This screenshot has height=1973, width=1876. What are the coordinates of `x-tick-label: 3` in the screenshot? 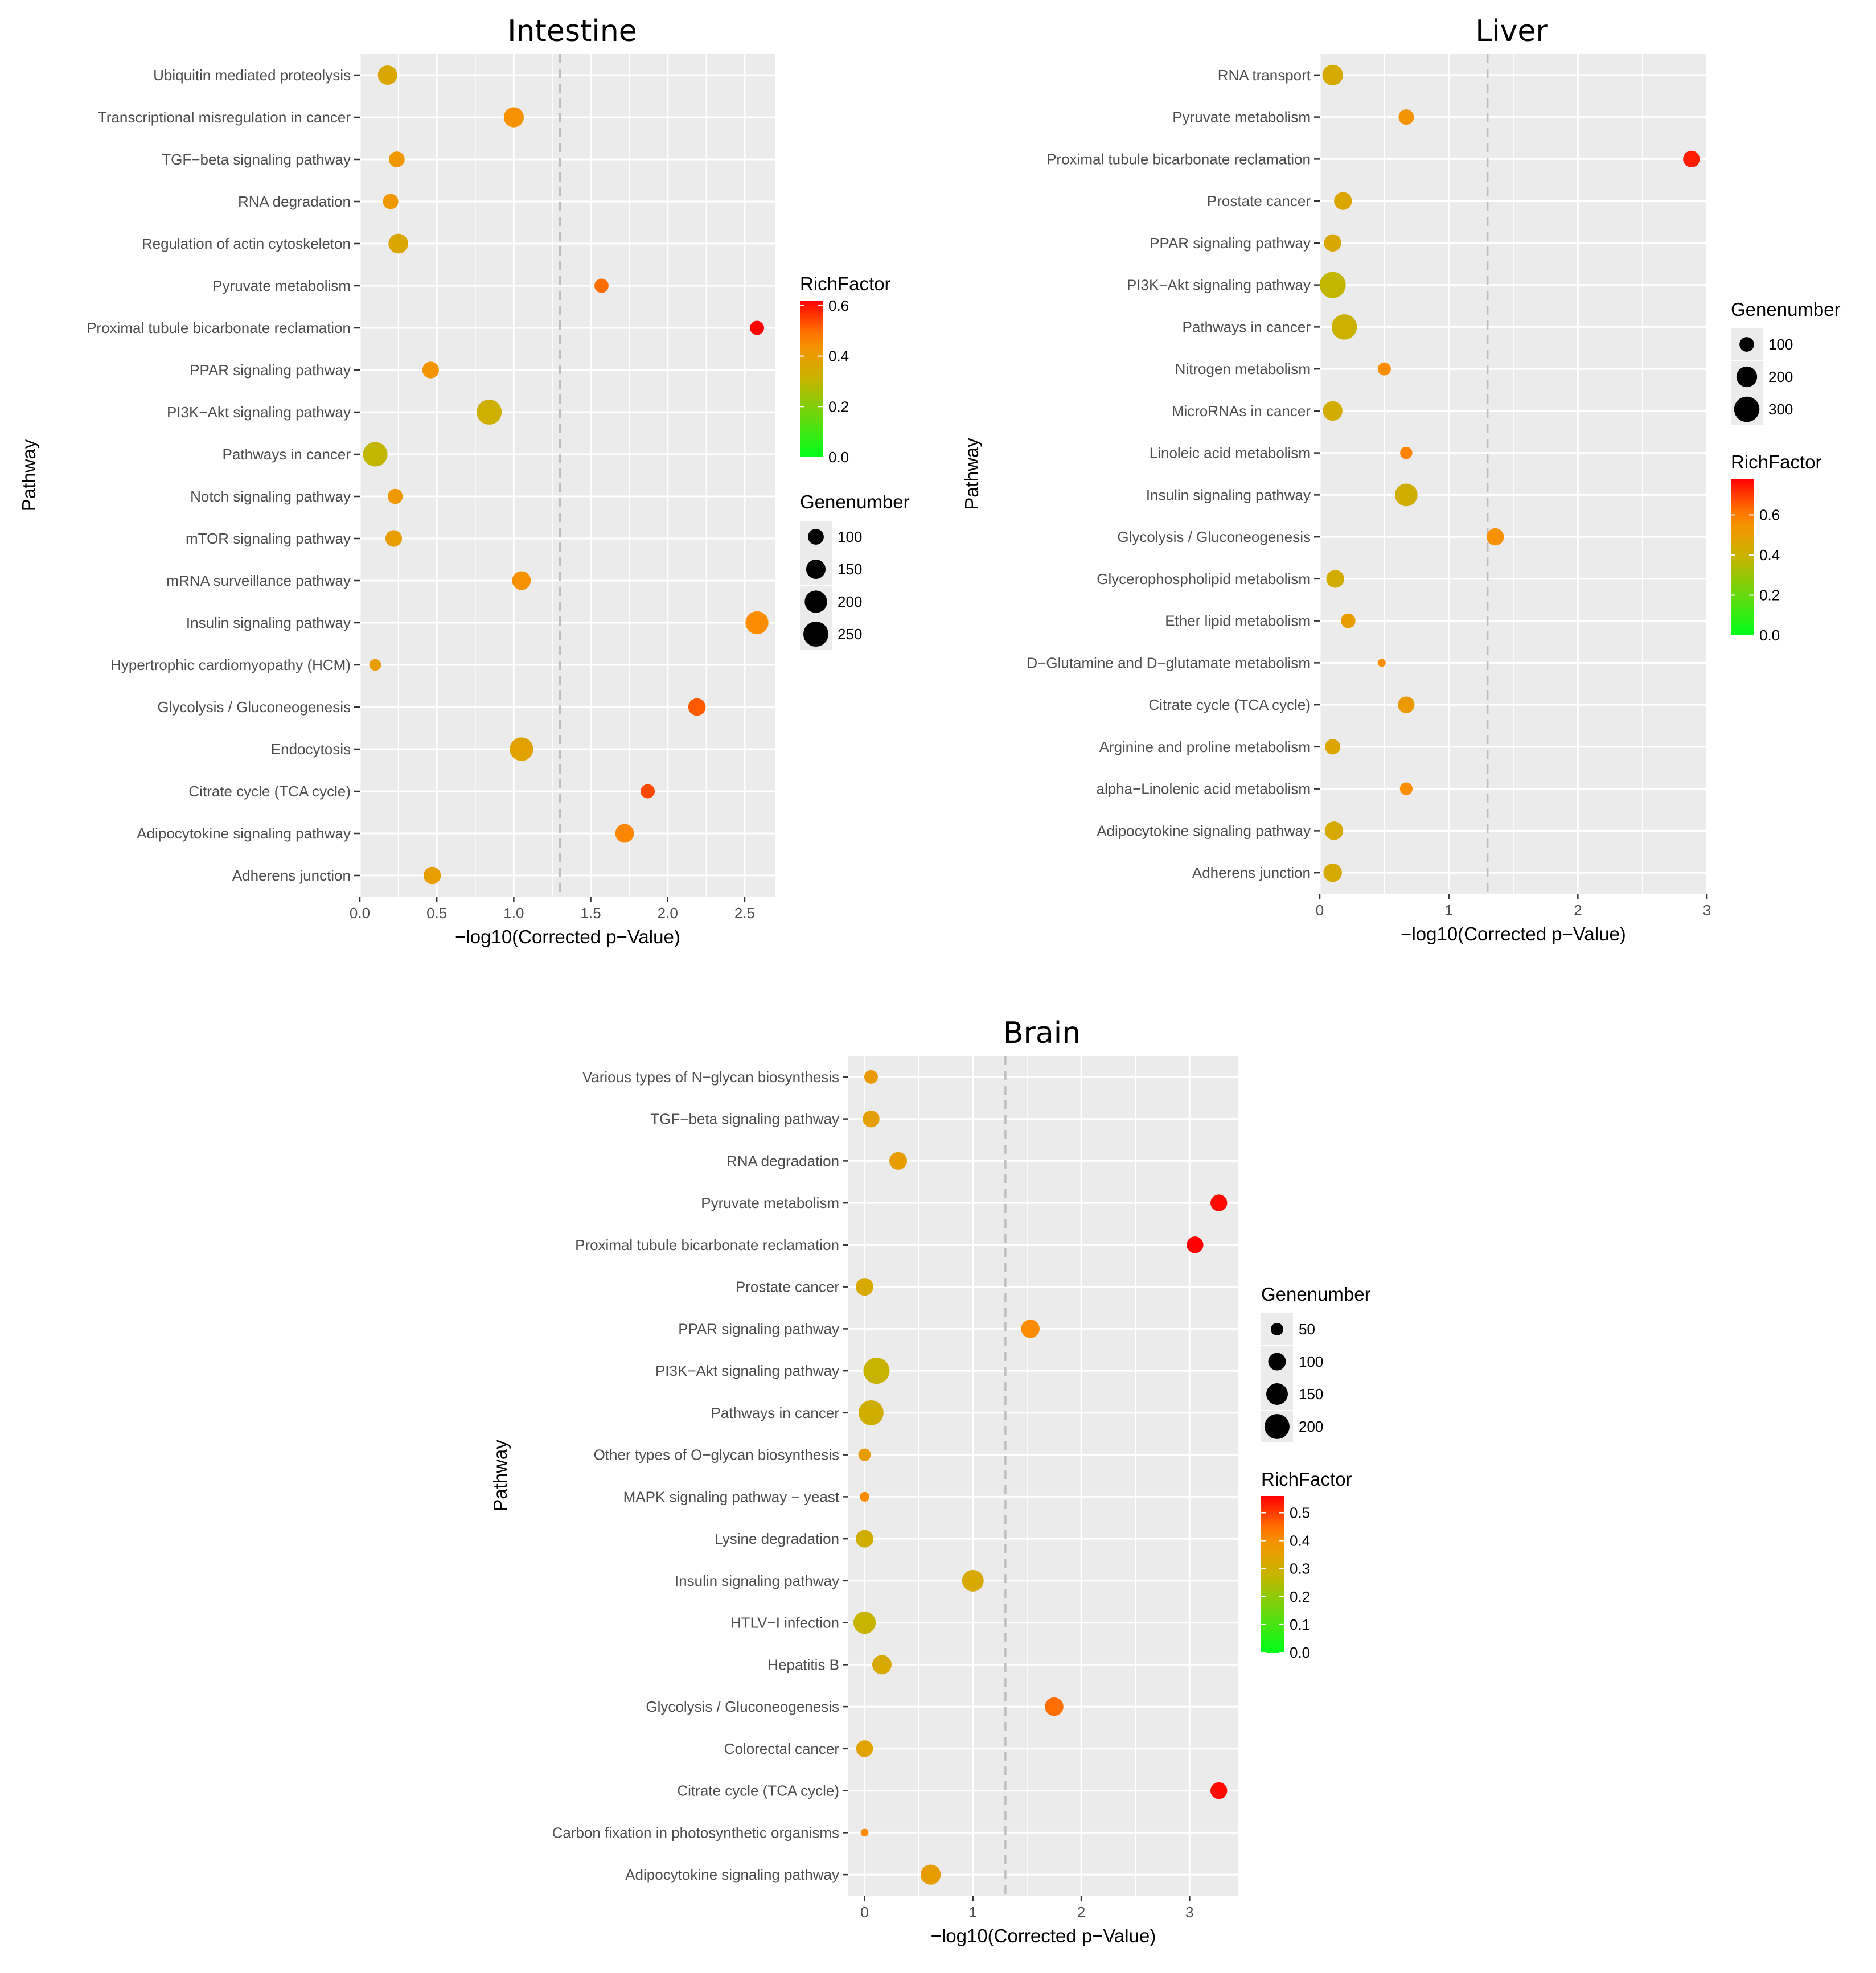 It's located at (1189, 1913).